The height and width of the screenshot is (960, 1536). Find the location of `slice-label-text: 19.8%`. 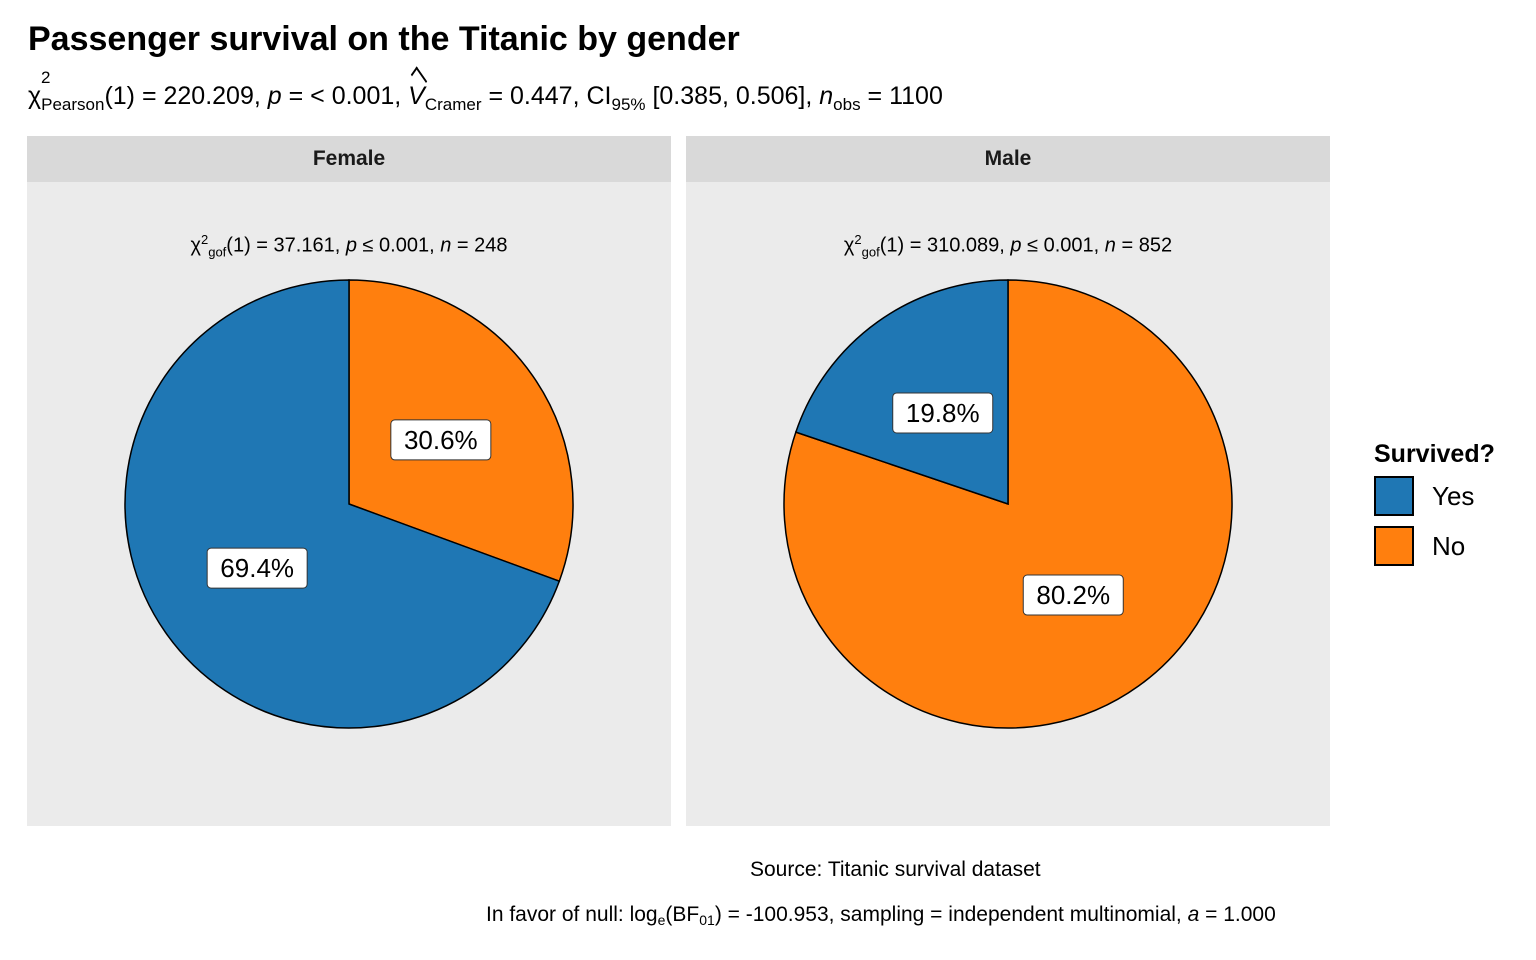

slice-label-text: 19.8% is located at coordinates (943, 413).